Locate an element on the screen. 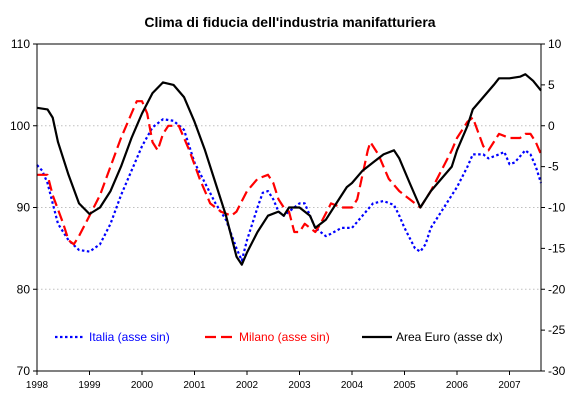 This screenshot has height=400, width=578. x-tick-label: 2003 is located at coordinates (299, 385).